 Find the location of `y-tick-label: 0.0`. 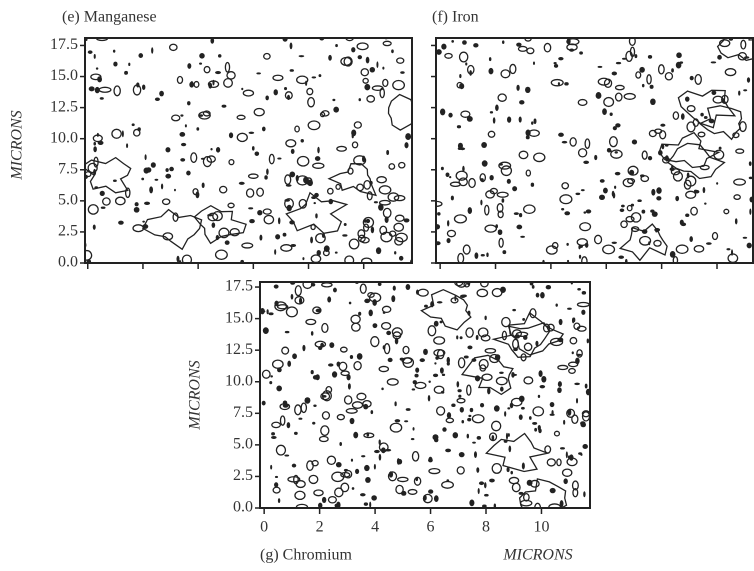

y-tick-label: 0.0 is located at coordinates (68, 262).